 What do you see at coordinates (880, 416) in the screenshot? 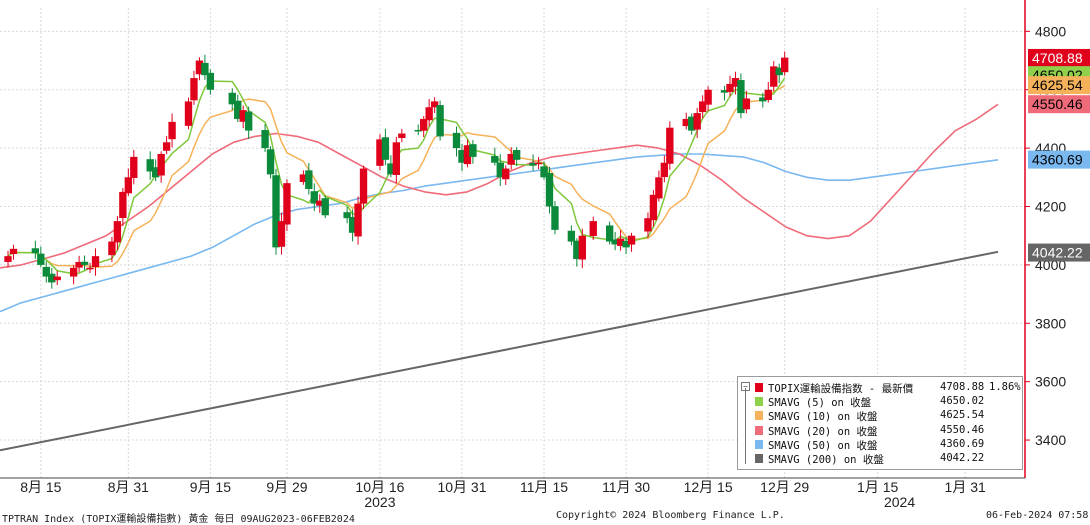
I see `legend-row: SMAVG (10) on 收盤 4625.54` at bounding box center [880, 416].